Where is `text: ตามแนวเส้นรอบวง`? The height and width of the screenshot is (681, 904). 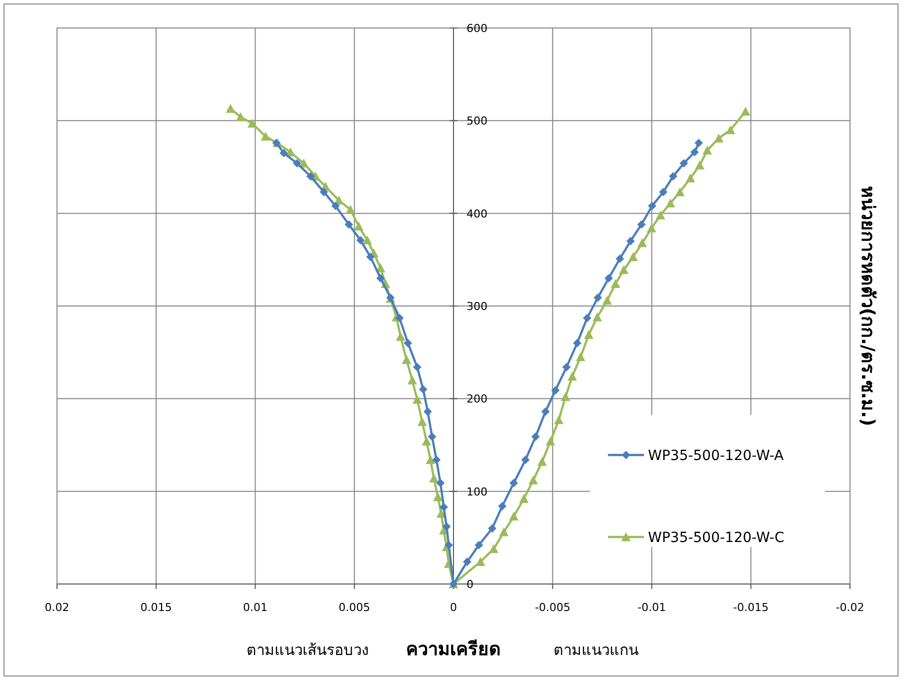
text: ตามแนวเส้นรอบวง is located at coordinates (307, 650).